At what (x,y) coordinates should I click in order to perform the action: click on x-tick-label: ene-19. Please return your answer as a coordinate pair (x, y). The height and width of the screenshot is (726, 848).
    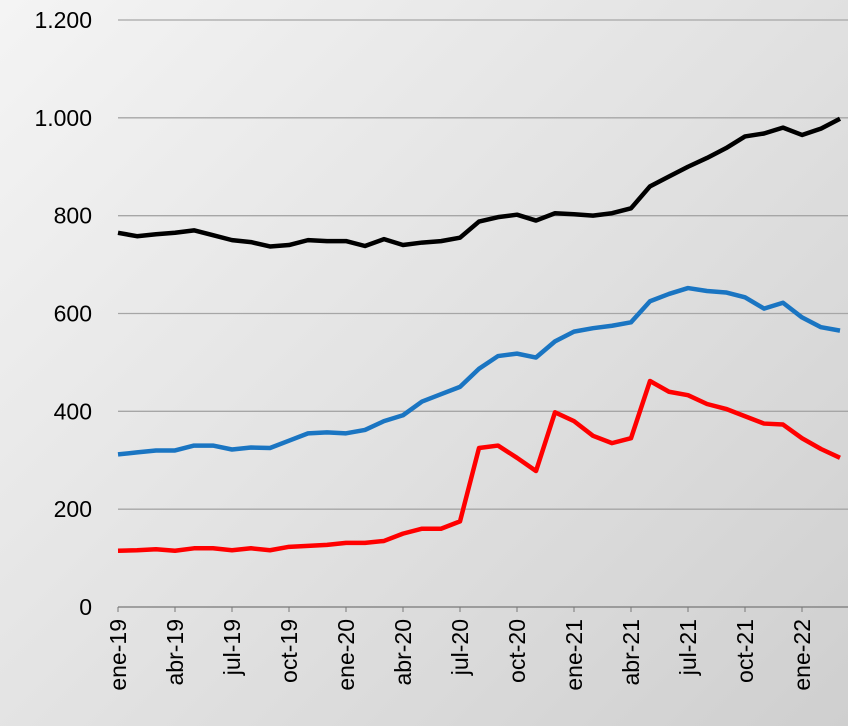
    Looking at the image, I should click on (118, 655).